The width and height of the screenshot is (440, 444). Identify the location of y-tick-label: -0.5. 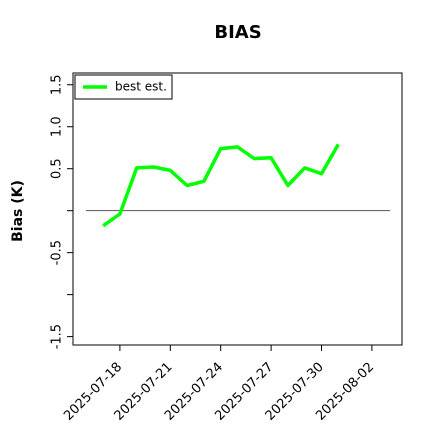
(57, 252).